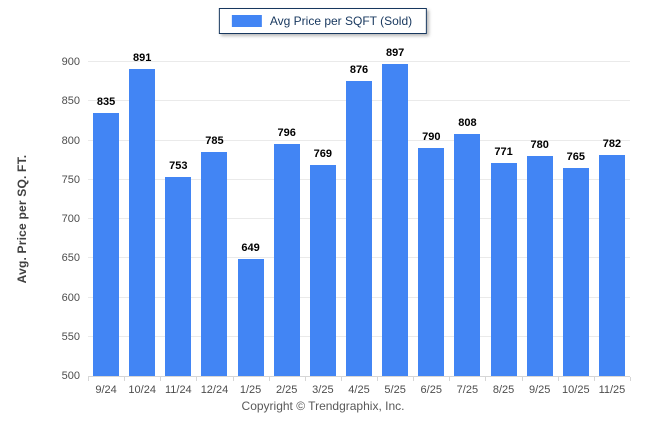 The width and height of the screenshot is (646, 434). I want to click on legend-swatch-icon, so click(246, 21).